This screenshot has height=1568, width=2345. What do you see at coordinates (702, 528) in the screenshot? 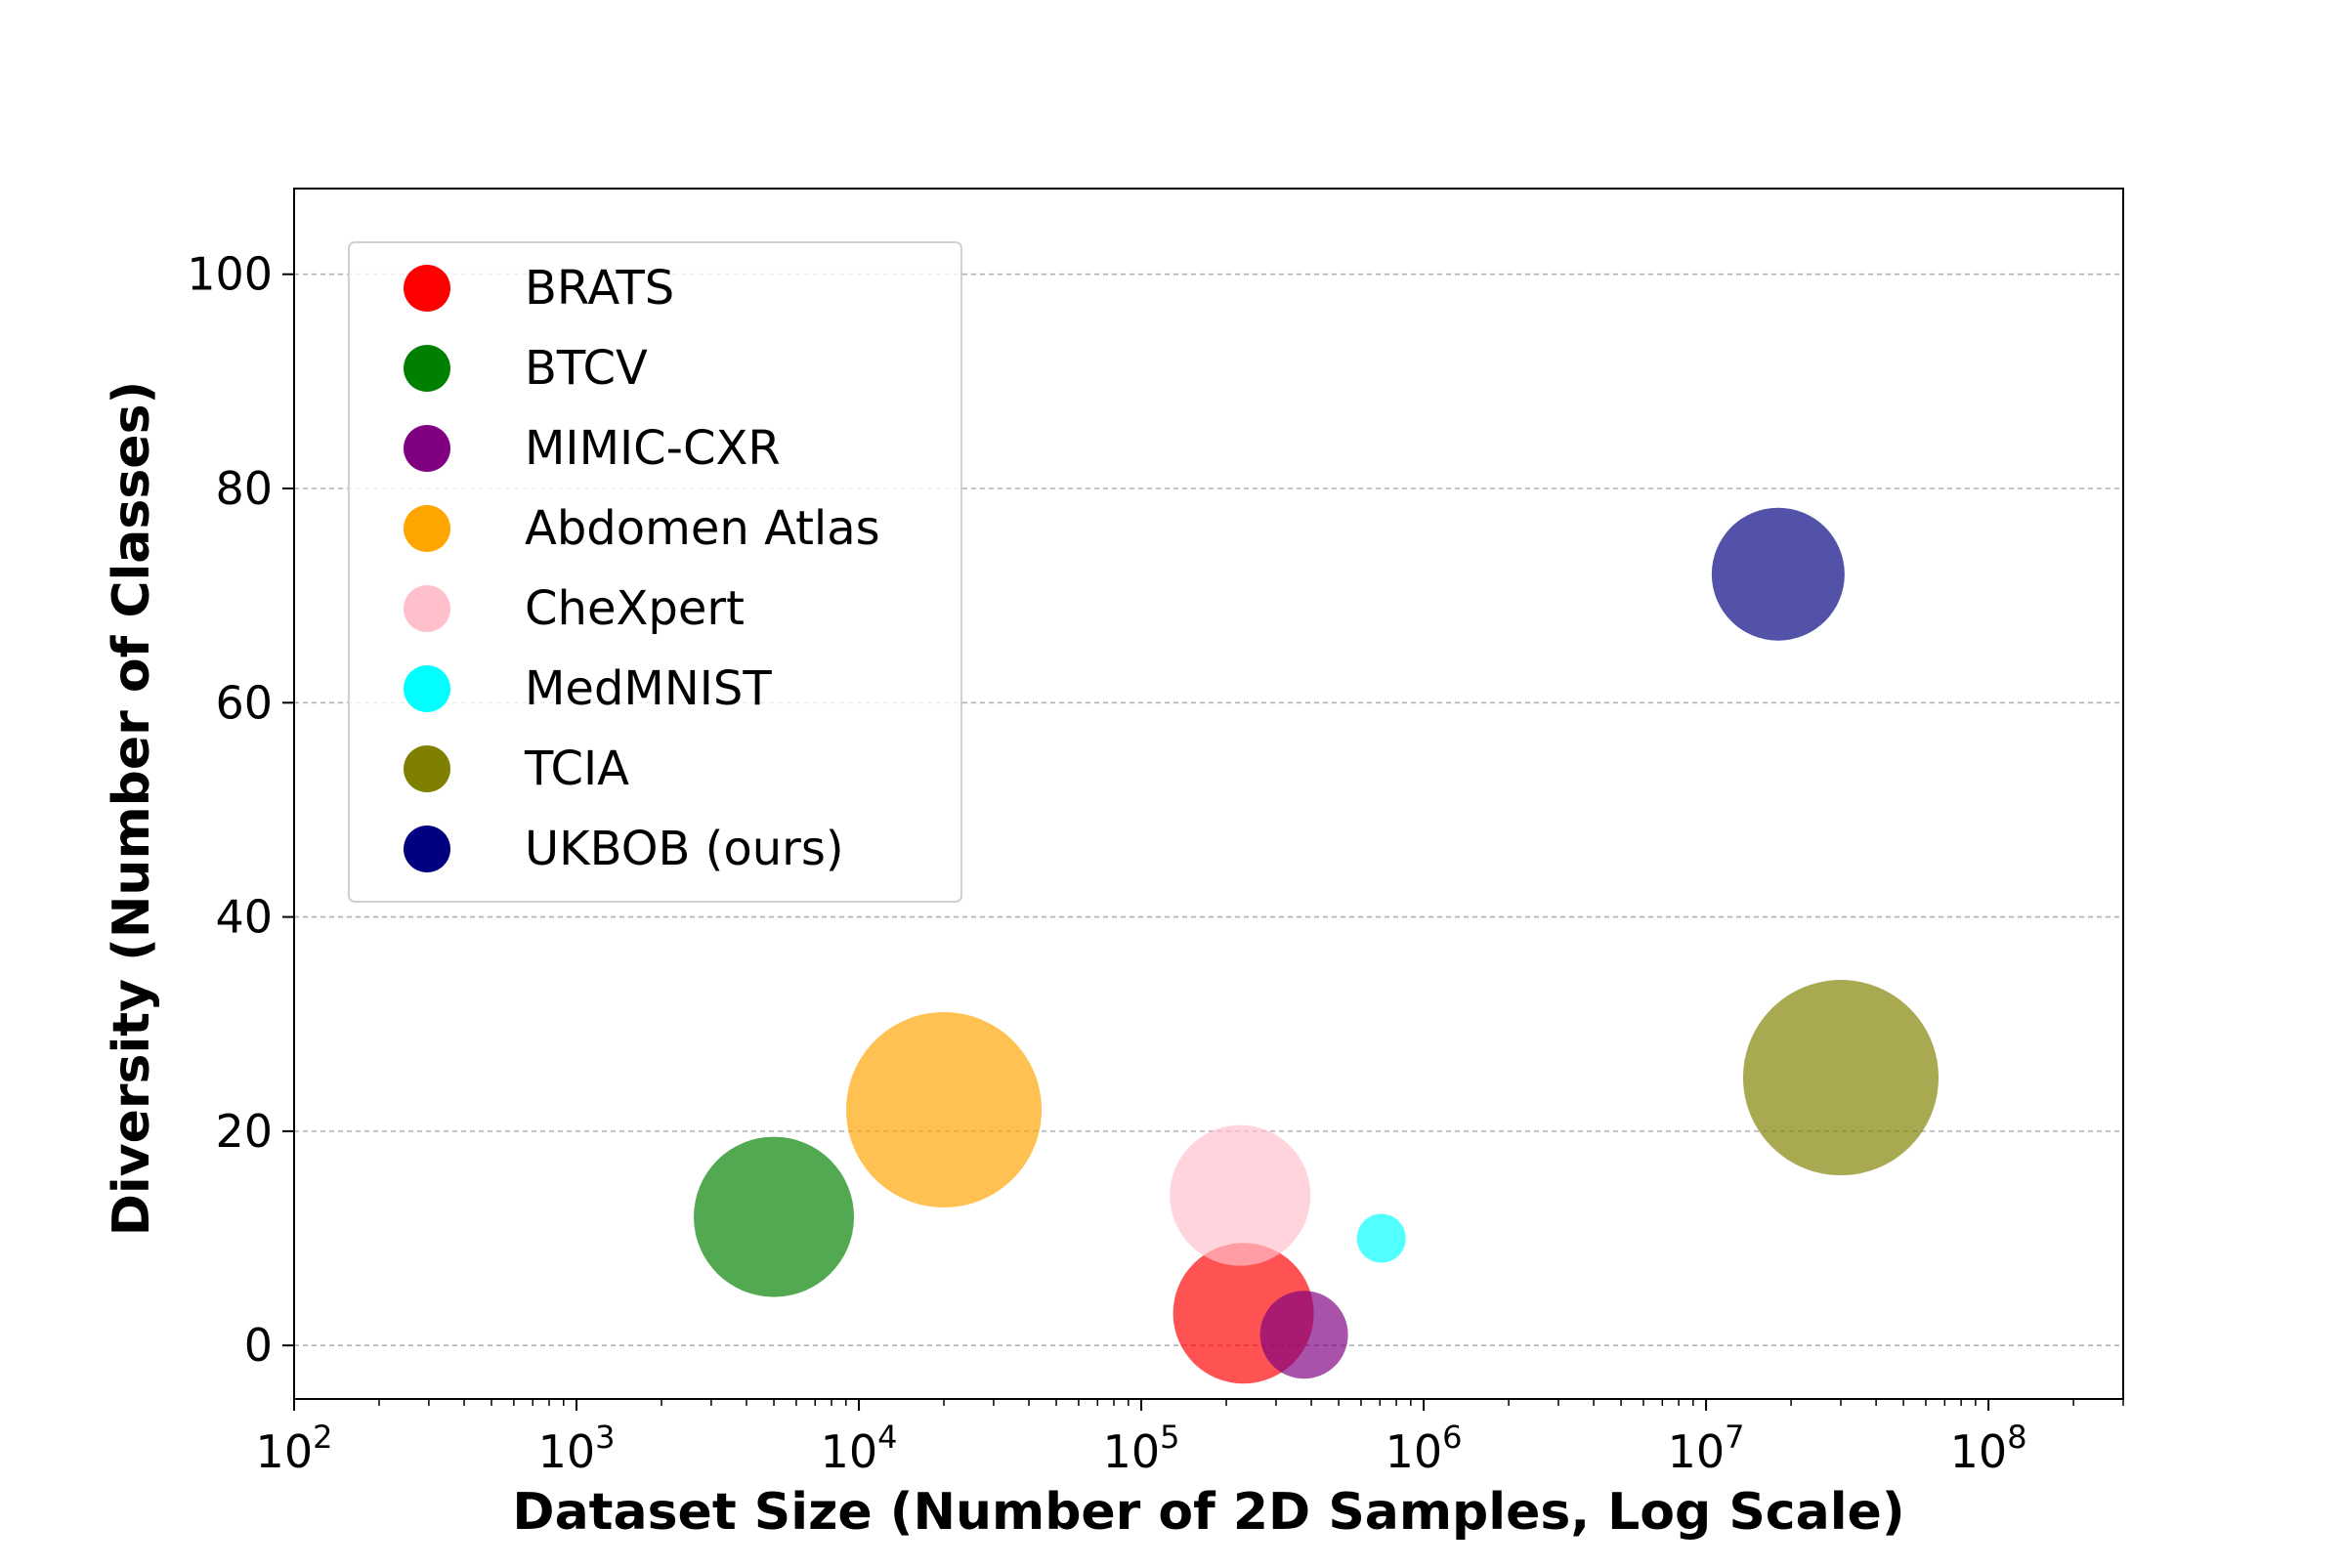
I see `legend-label: Abdomen Atlas` at bounding box center [702, 528].